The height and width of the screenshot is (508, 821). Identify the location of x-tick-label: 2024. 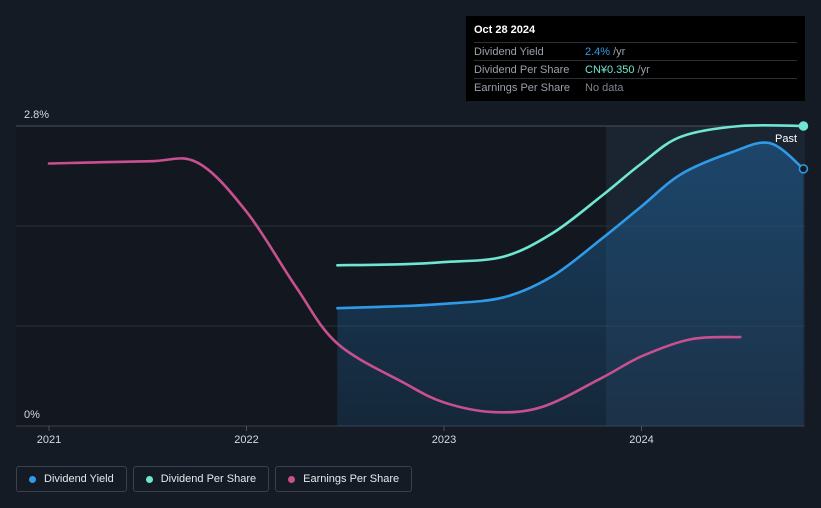
(641, 440).